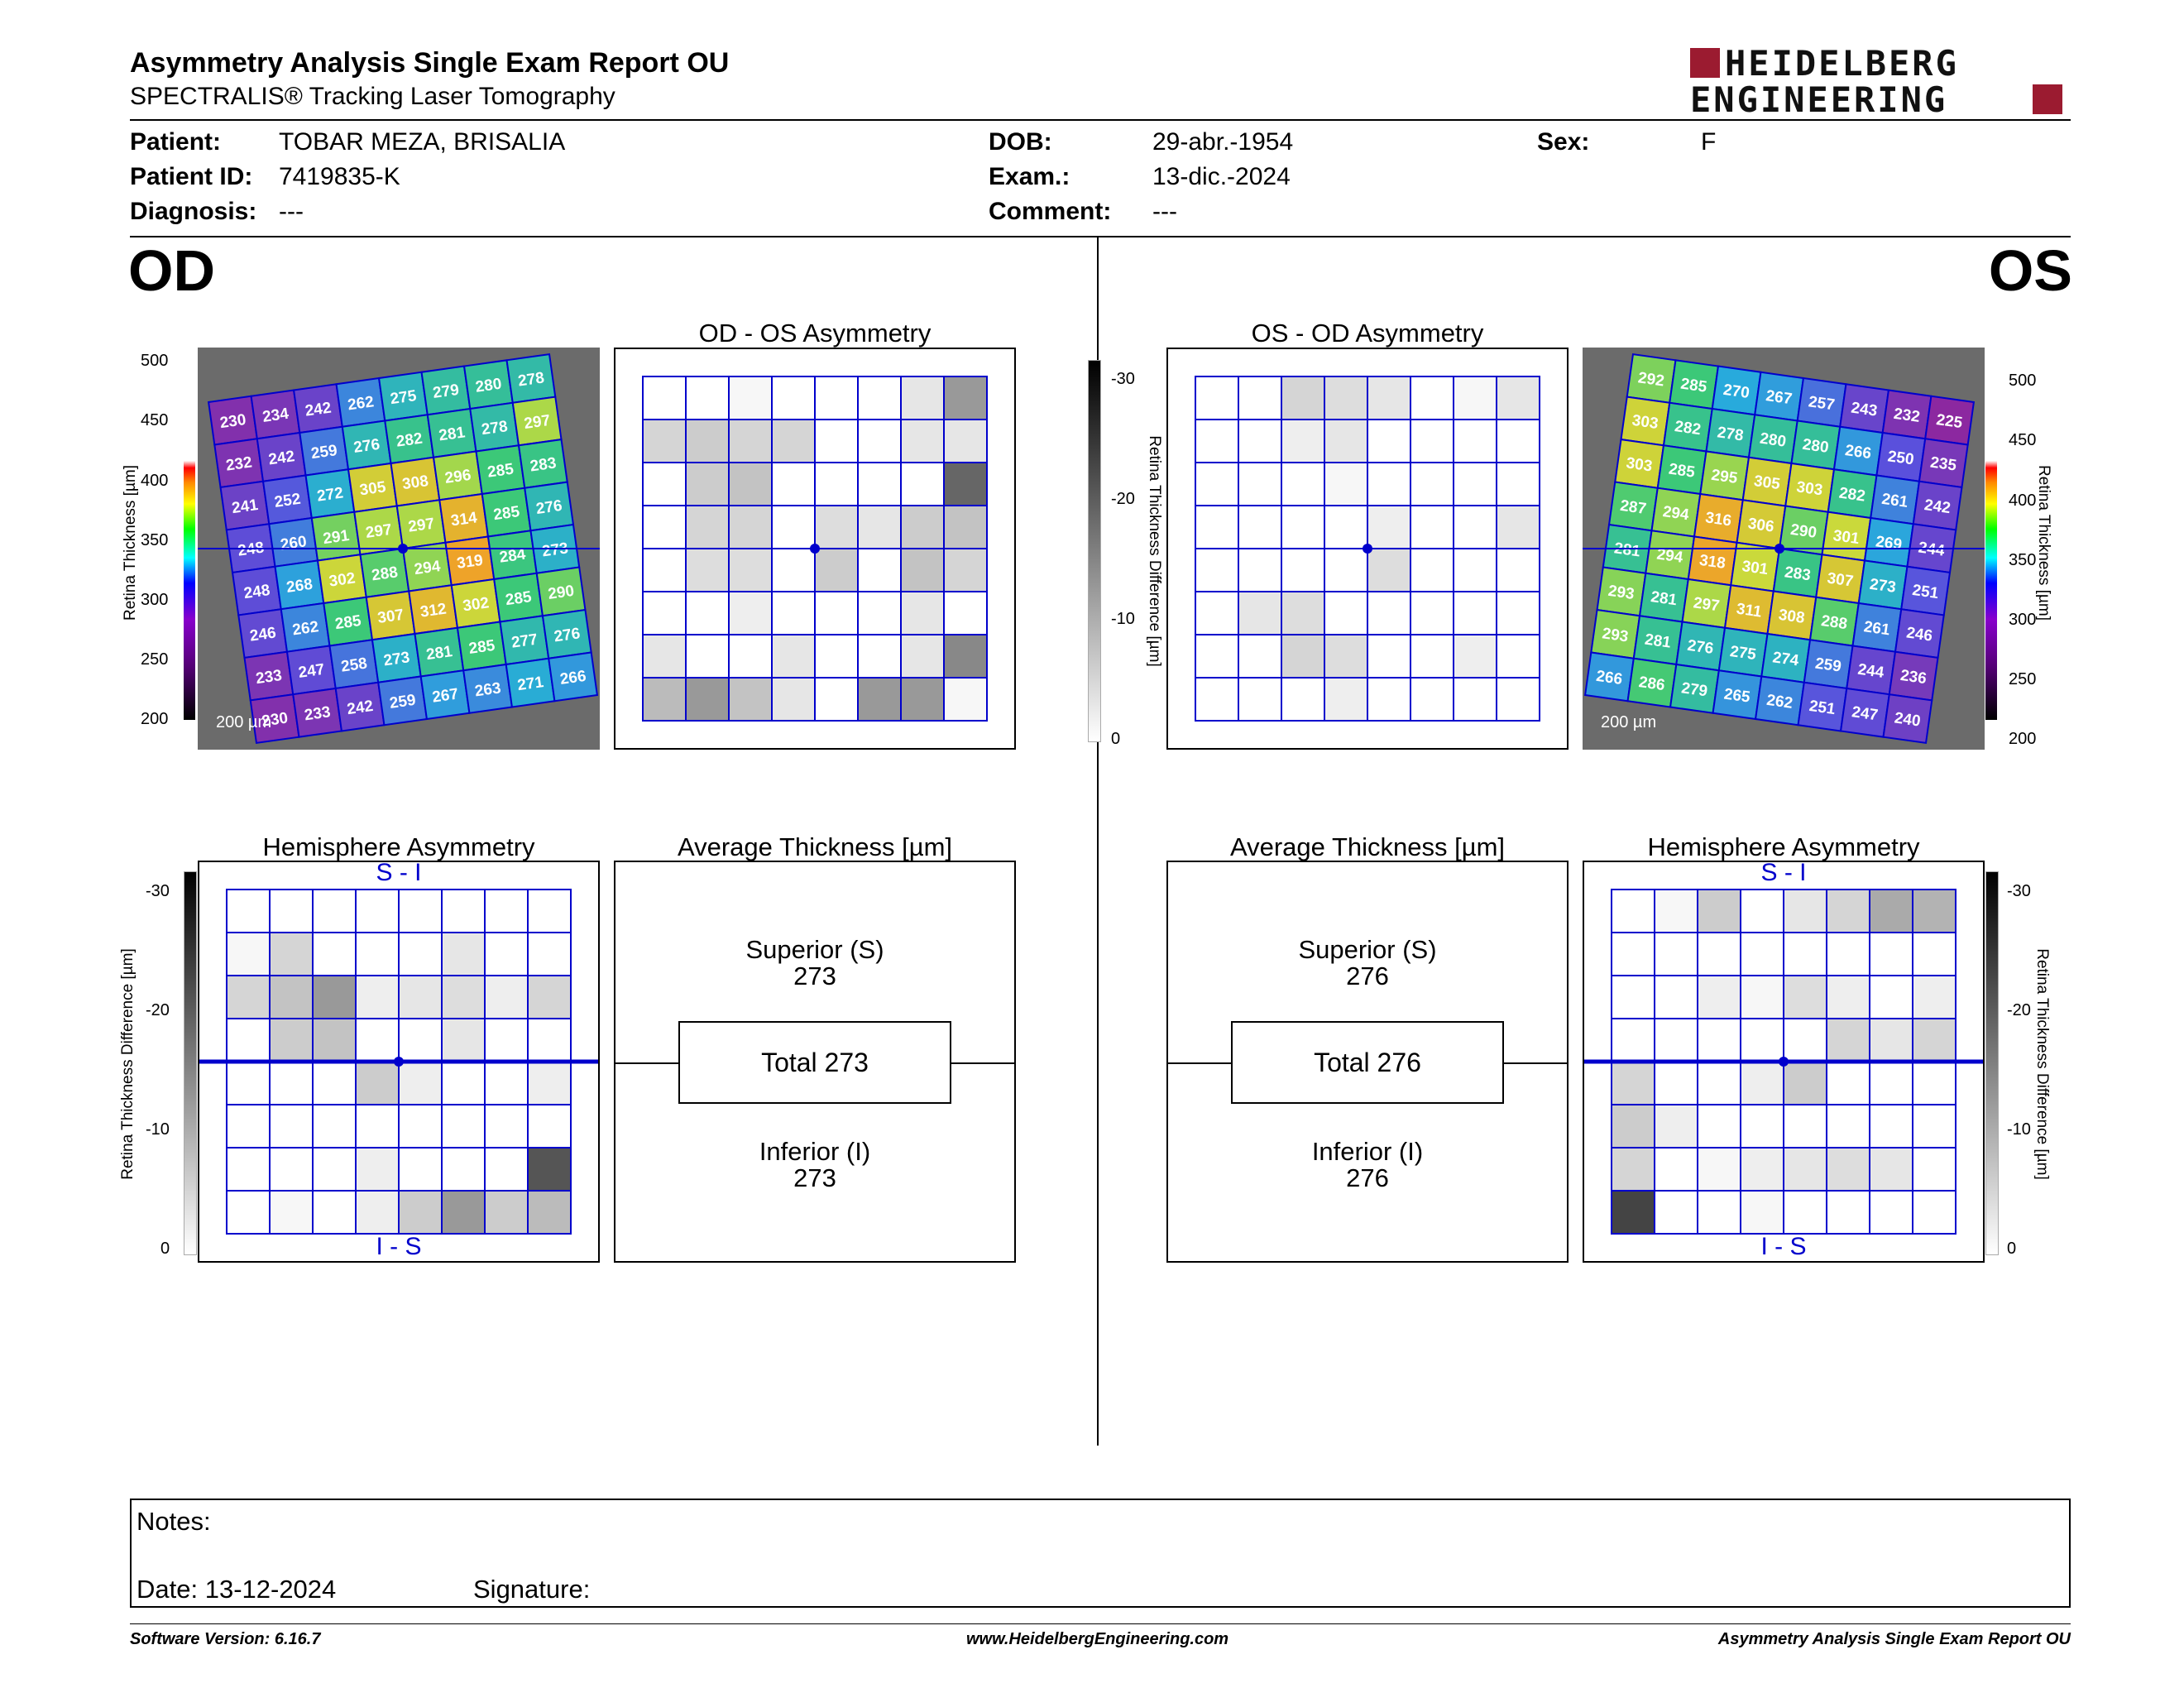 This screenshot has width=2184, height=1688. I want to click on thickness-value: 232, so click(239, 463).